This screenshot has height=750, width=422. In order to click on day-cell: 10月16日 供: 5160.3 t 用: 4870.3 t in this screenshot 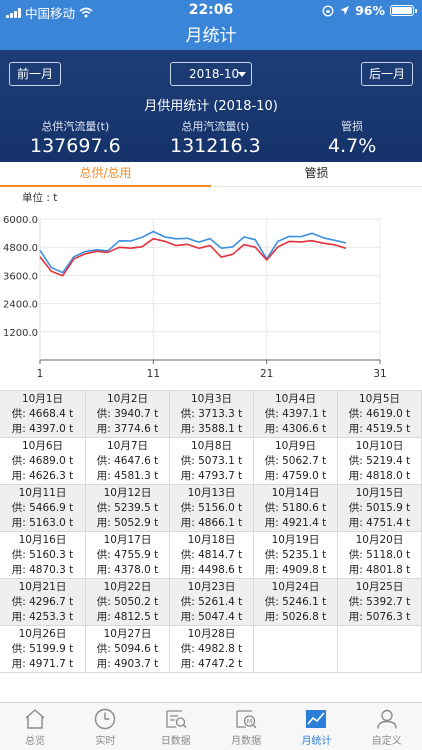, I will do `click(43, 555)`.